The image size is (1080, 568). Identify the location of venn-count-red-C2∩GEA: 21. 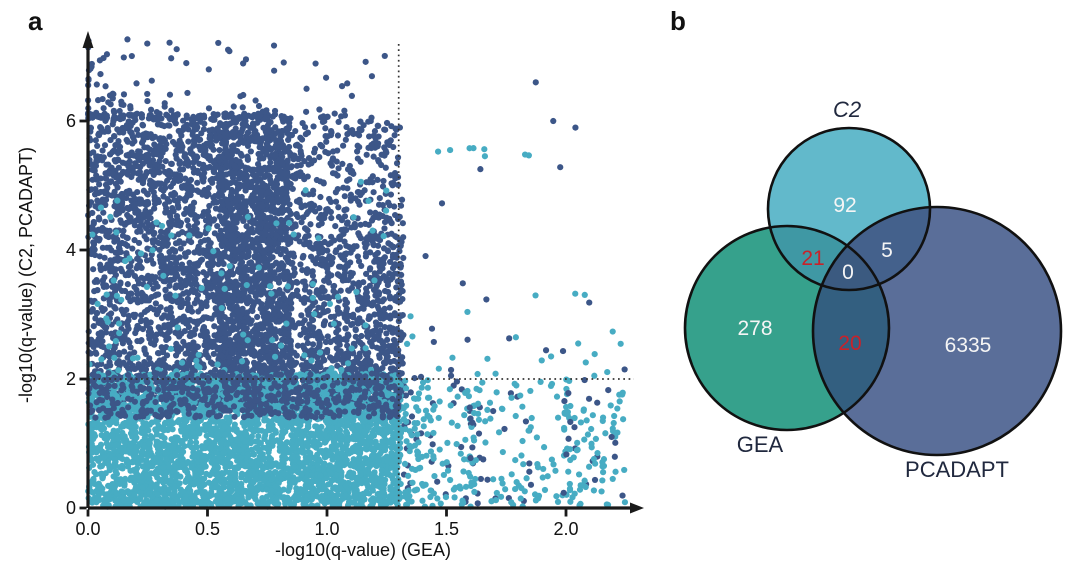
(812, 258).